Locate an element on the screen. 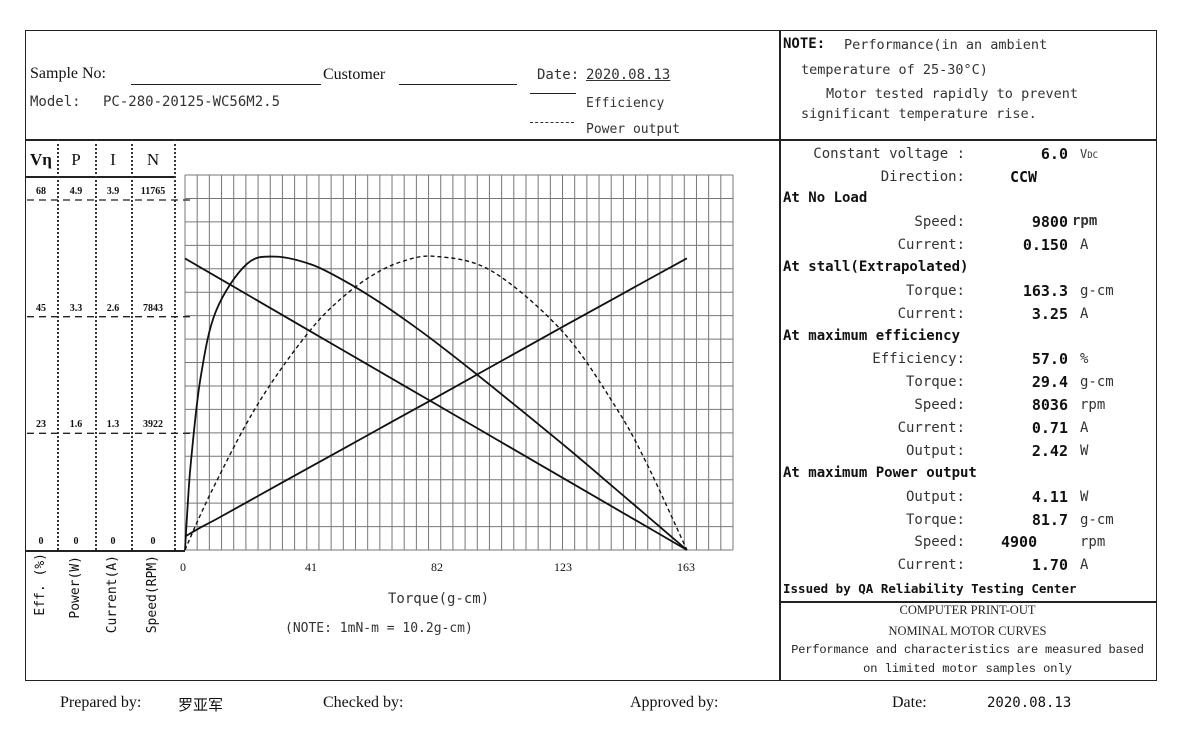 The height and width of the screenshot is (730, 1200). printout-line4: on limited motor samples only is located at coordinates (967, 669).